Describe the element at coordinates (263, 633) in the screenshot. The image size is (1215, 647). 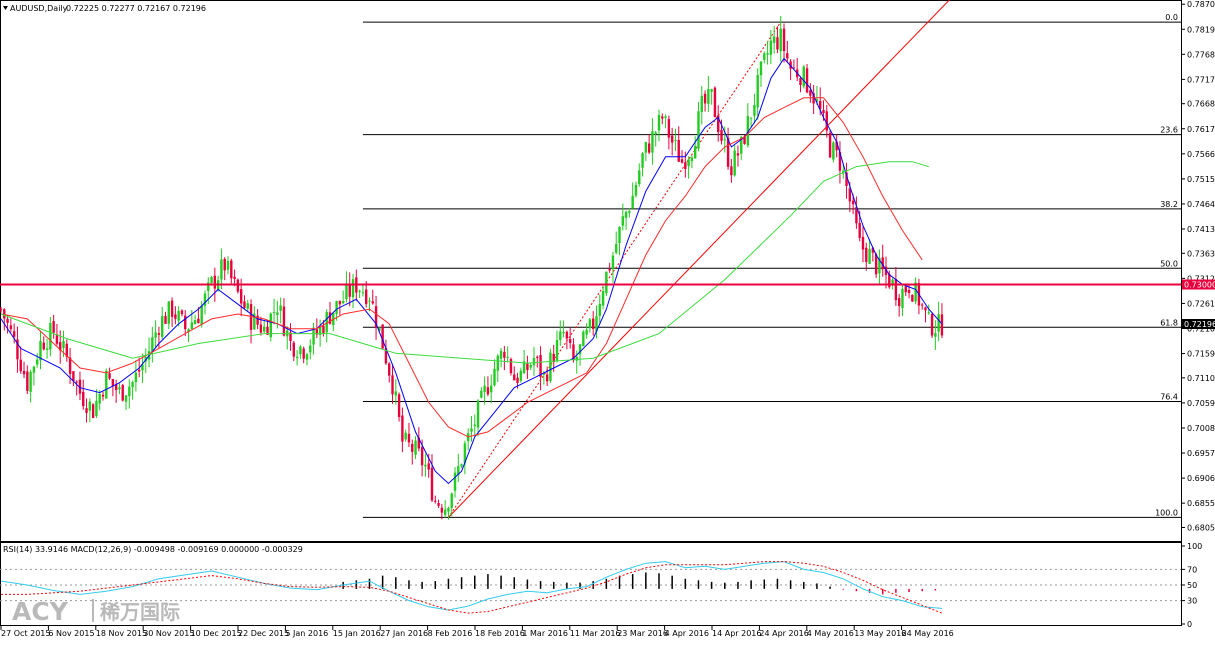
I see `time-tick-label: 22 Dec 2015` at that location.